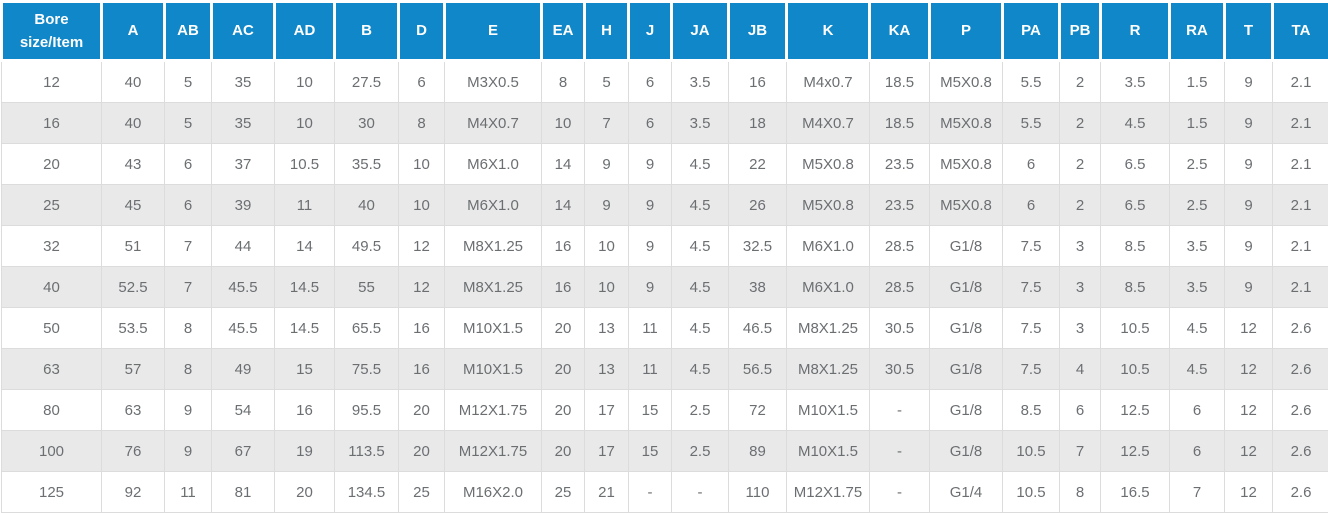 This screenshot has width=1328, height=513. I want to click on bore-size-cell: 12, so click(51, 81).